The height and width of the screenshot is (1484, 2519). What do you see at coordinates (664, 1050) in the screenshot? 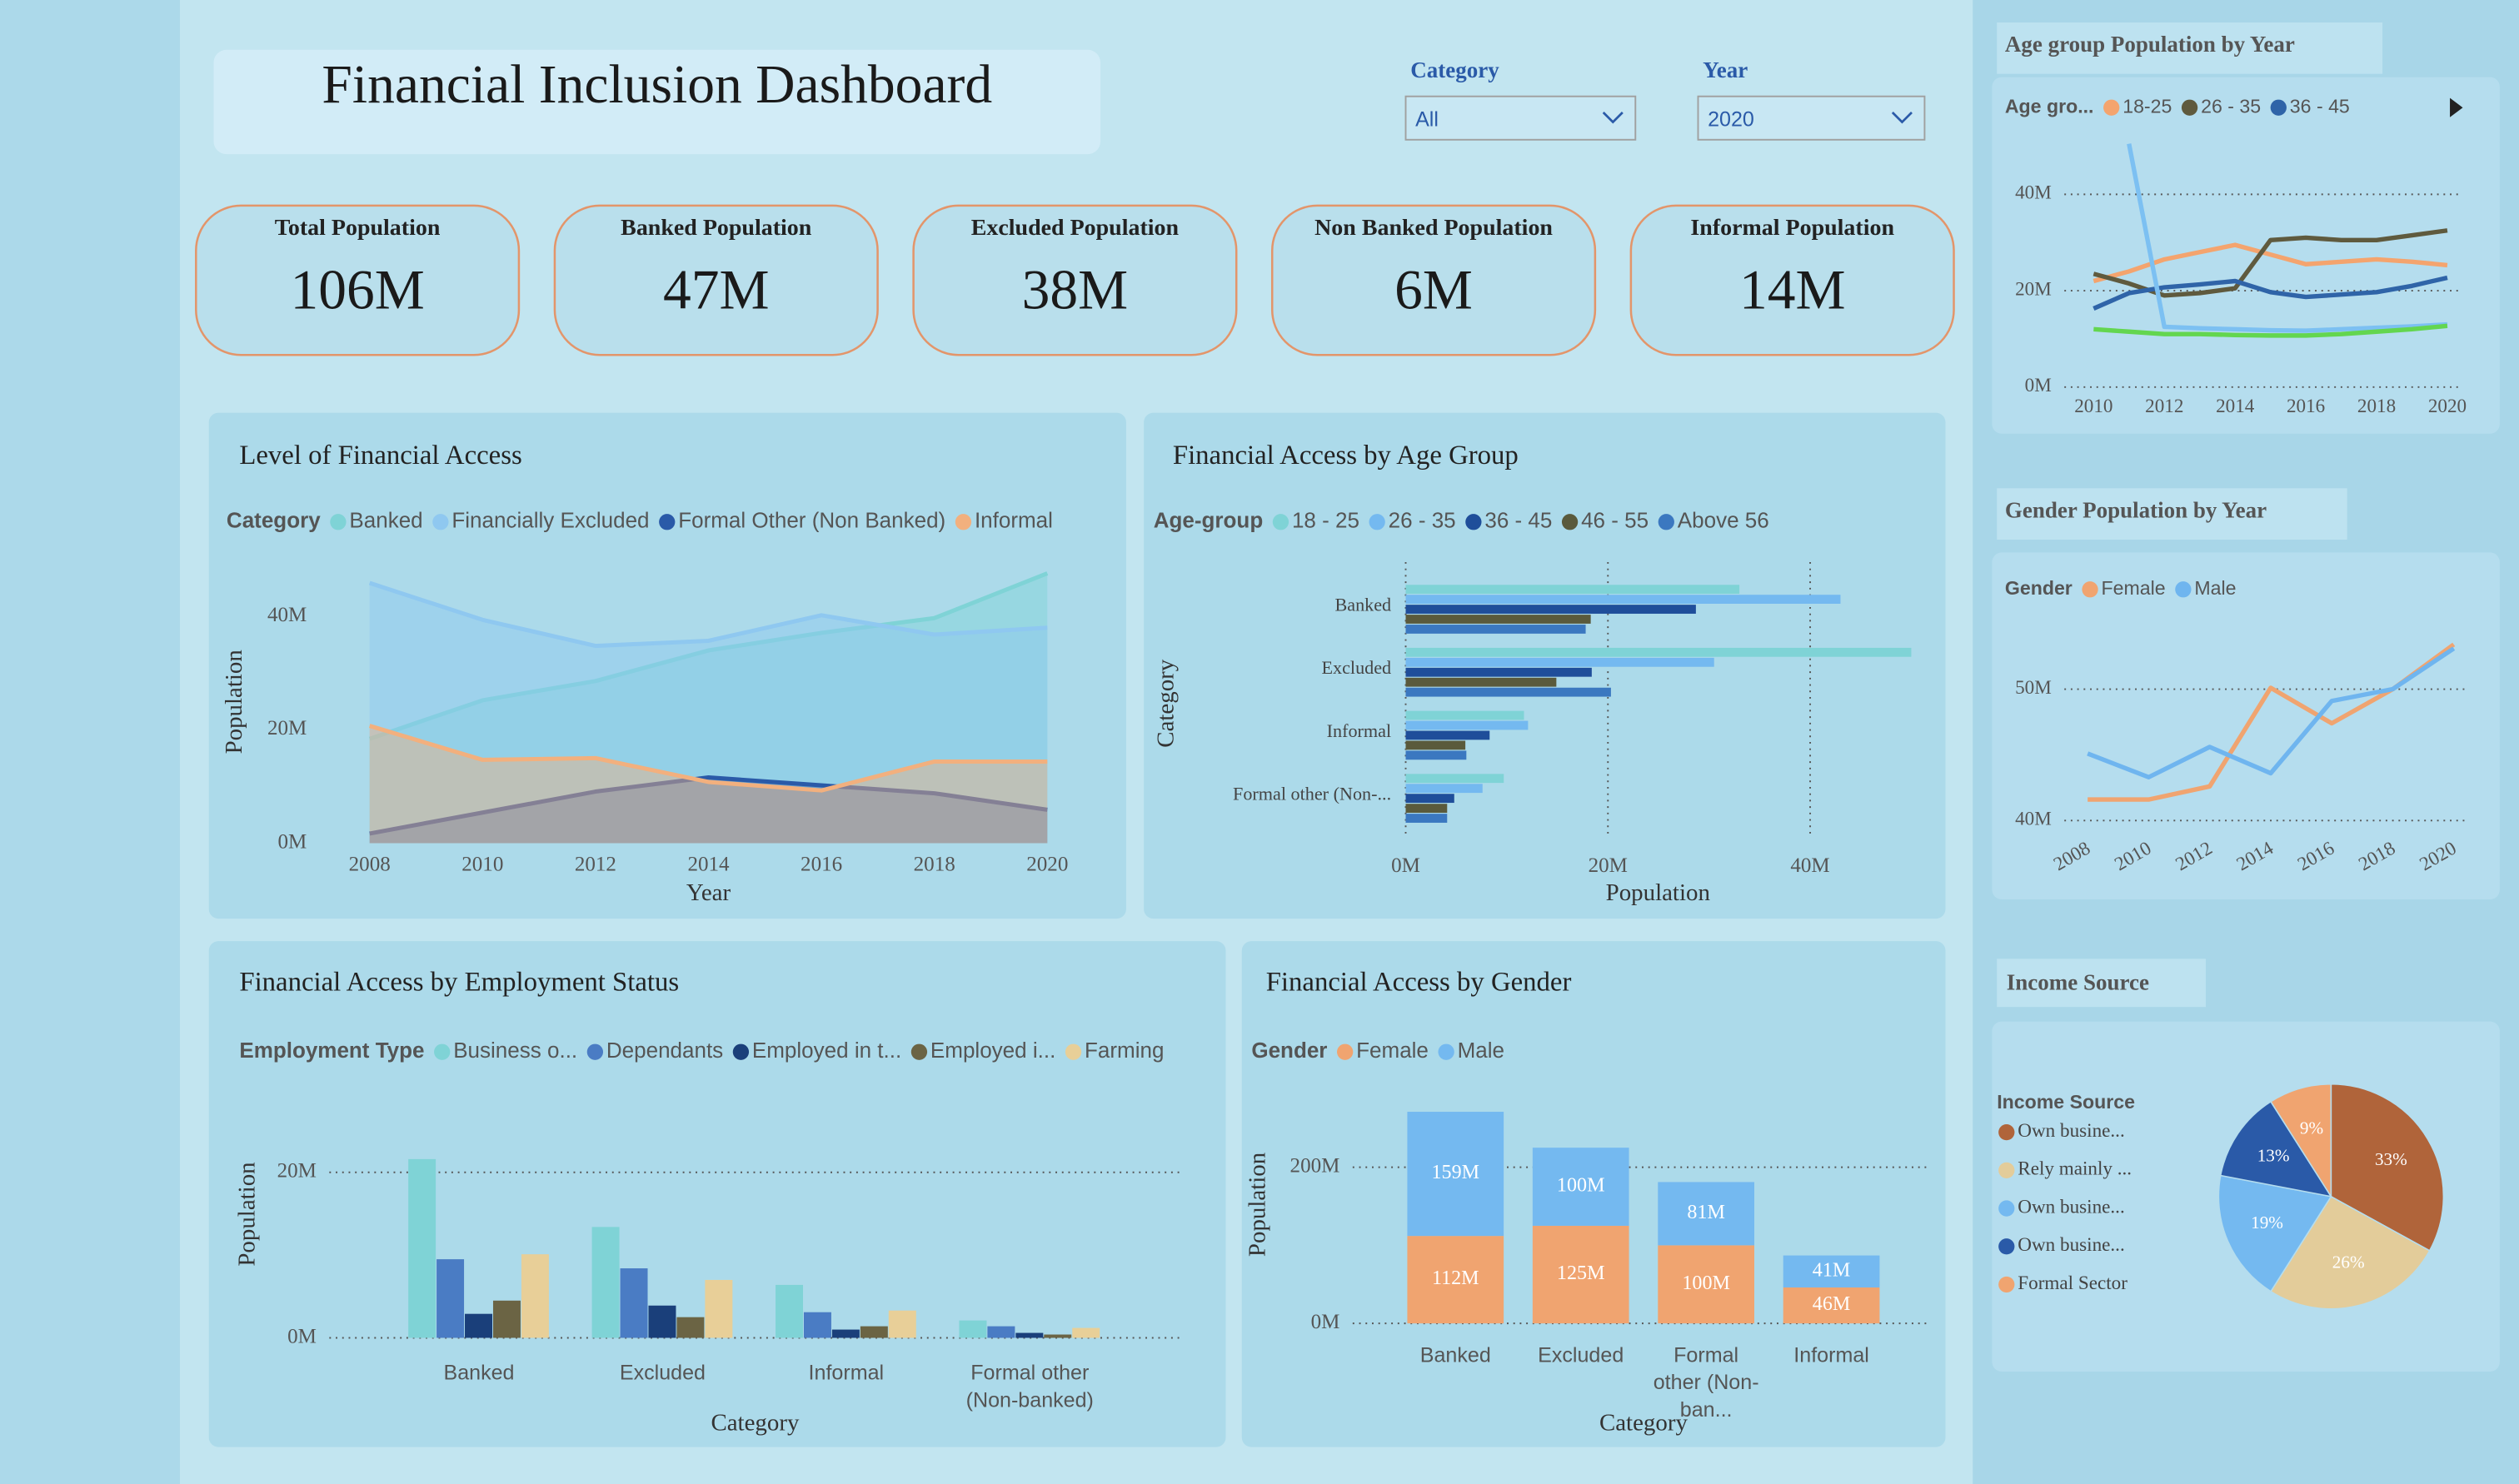
I see `legend-label: Dependants` at bounding box center [664, 1050].